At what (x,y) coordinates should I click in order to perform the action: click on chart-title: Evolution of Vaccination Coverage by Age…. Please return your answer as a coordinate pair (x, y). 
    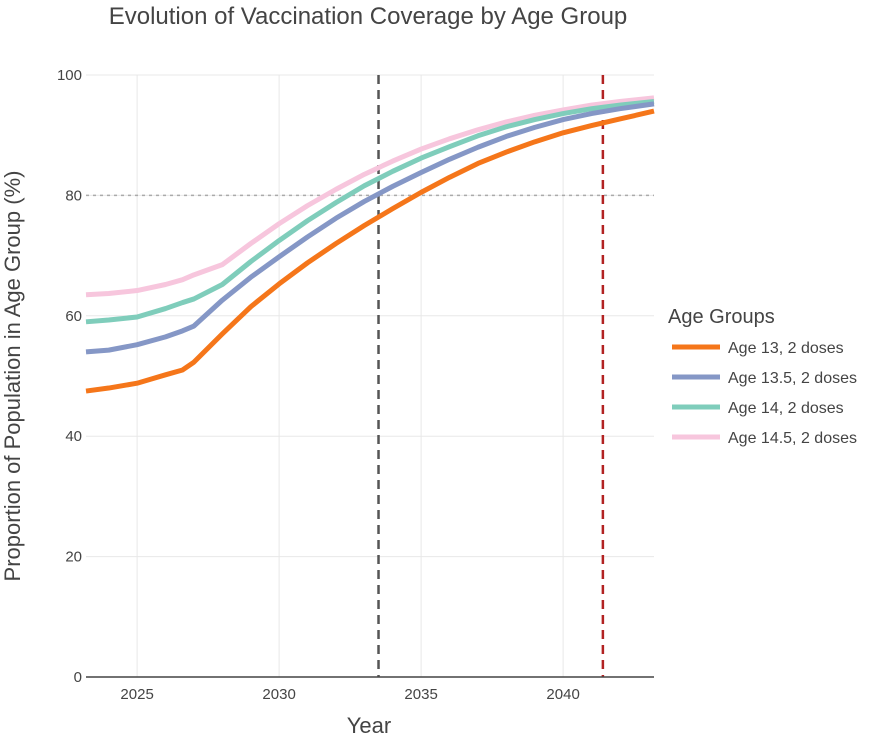
    Looking at the image, I should click on (368, 16).